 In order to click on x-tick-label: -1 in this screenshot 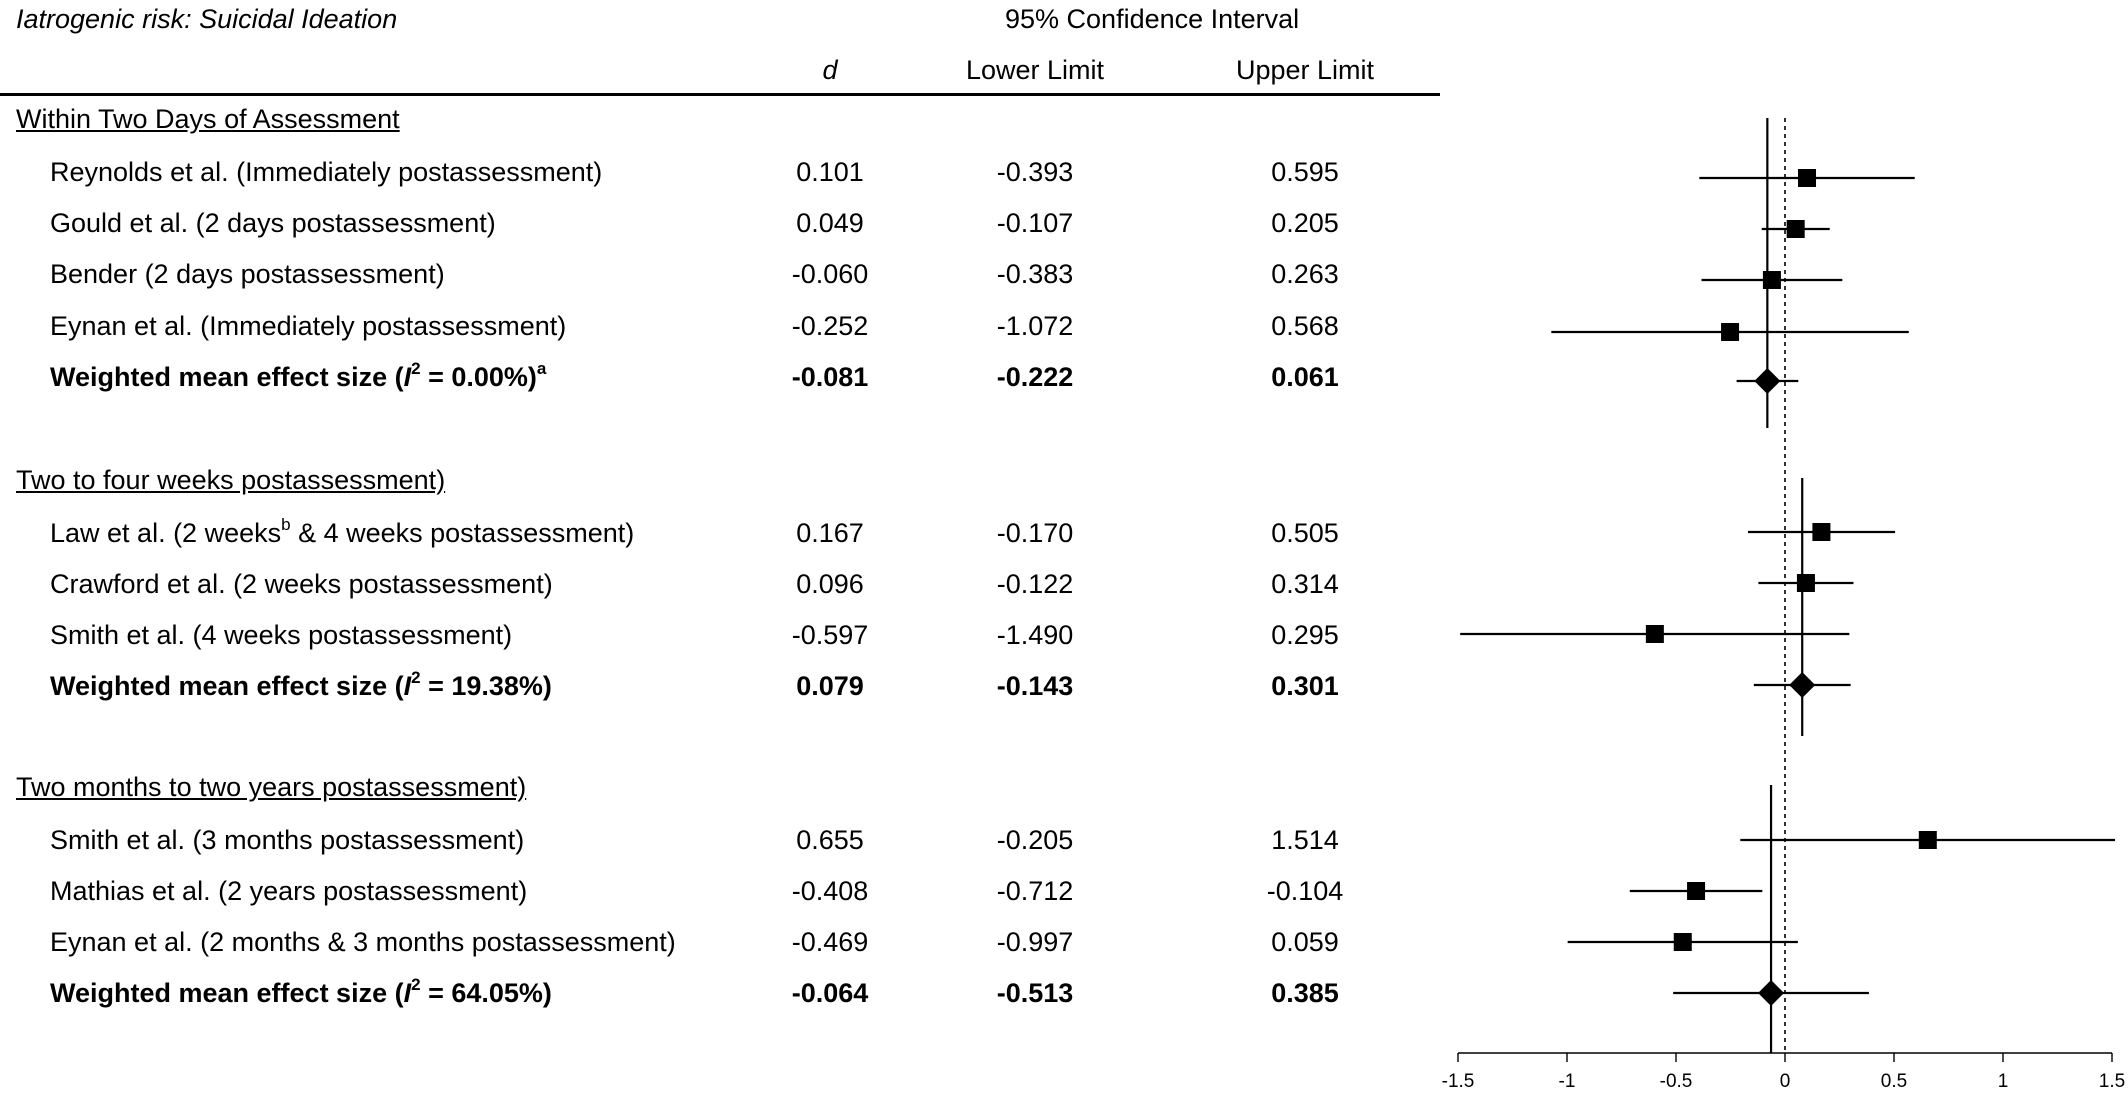, I will do `click(1567, 1081)`.